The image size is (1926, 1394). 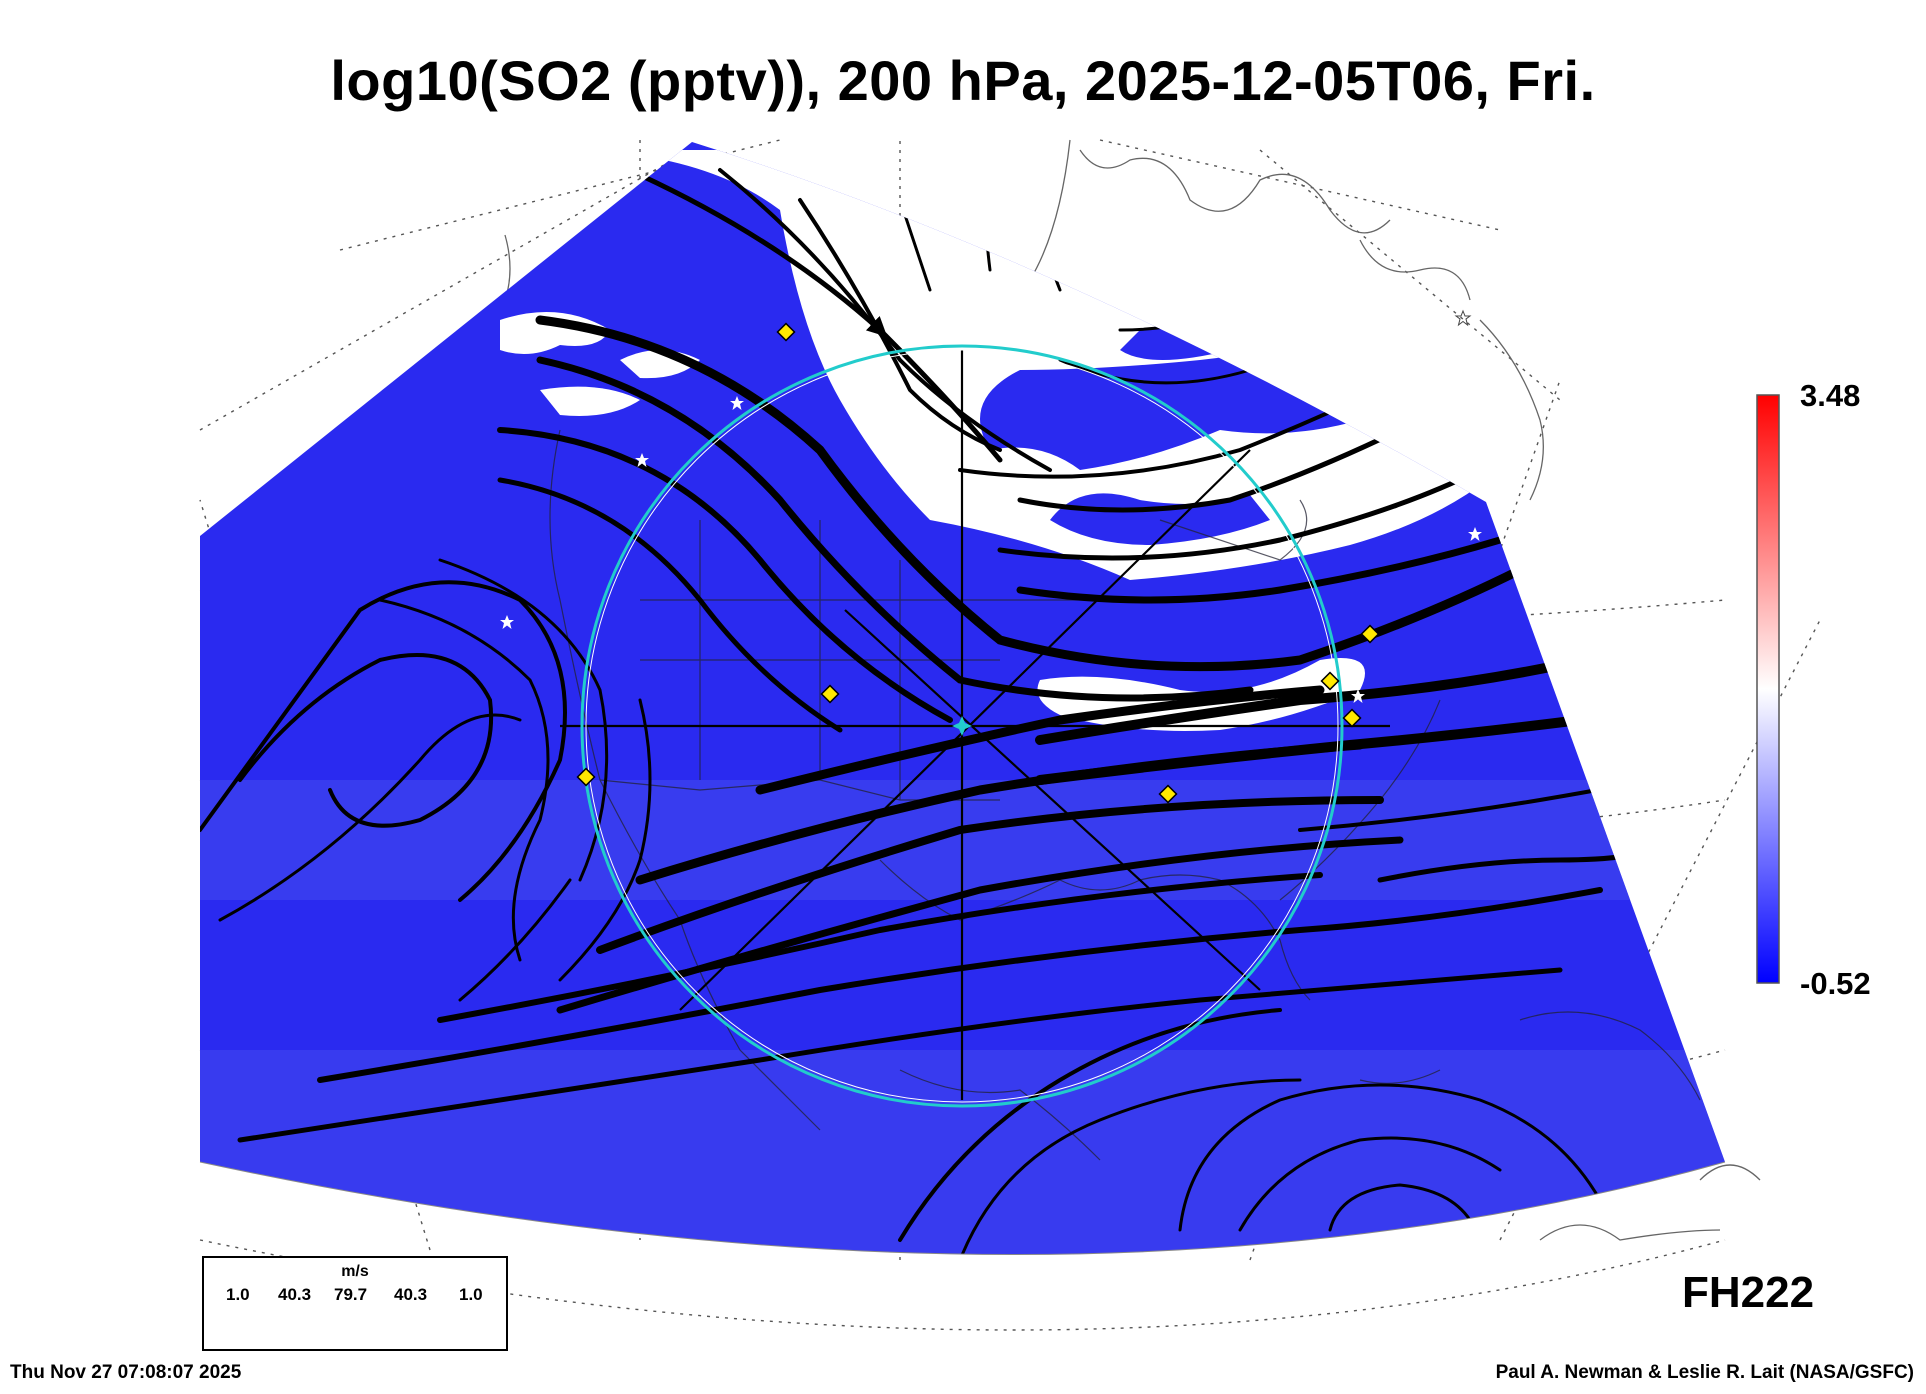 I want to click on wind-legend-label: 79.7, so click(x=351, y=1294).